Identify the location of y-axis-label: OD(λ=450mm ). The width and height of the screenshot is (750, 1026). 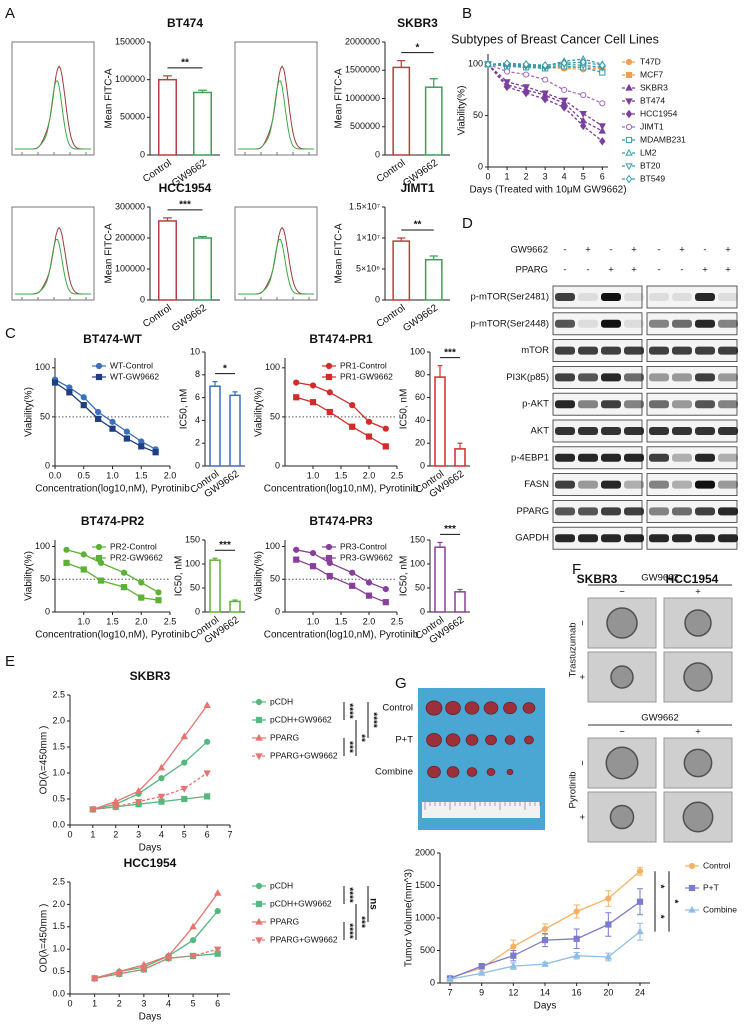
(44, 938).